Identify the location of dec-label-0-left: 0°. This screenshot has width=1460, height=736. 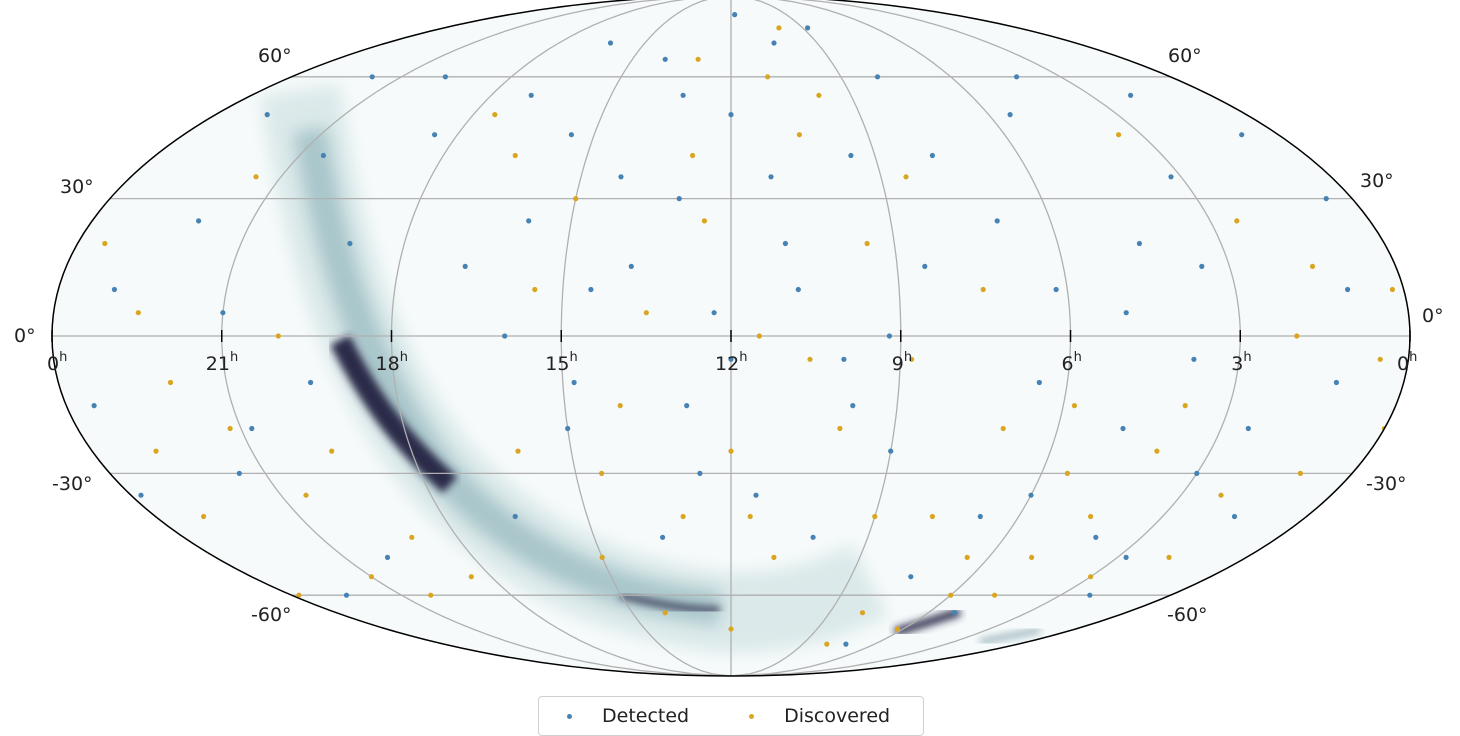
(25, 336).